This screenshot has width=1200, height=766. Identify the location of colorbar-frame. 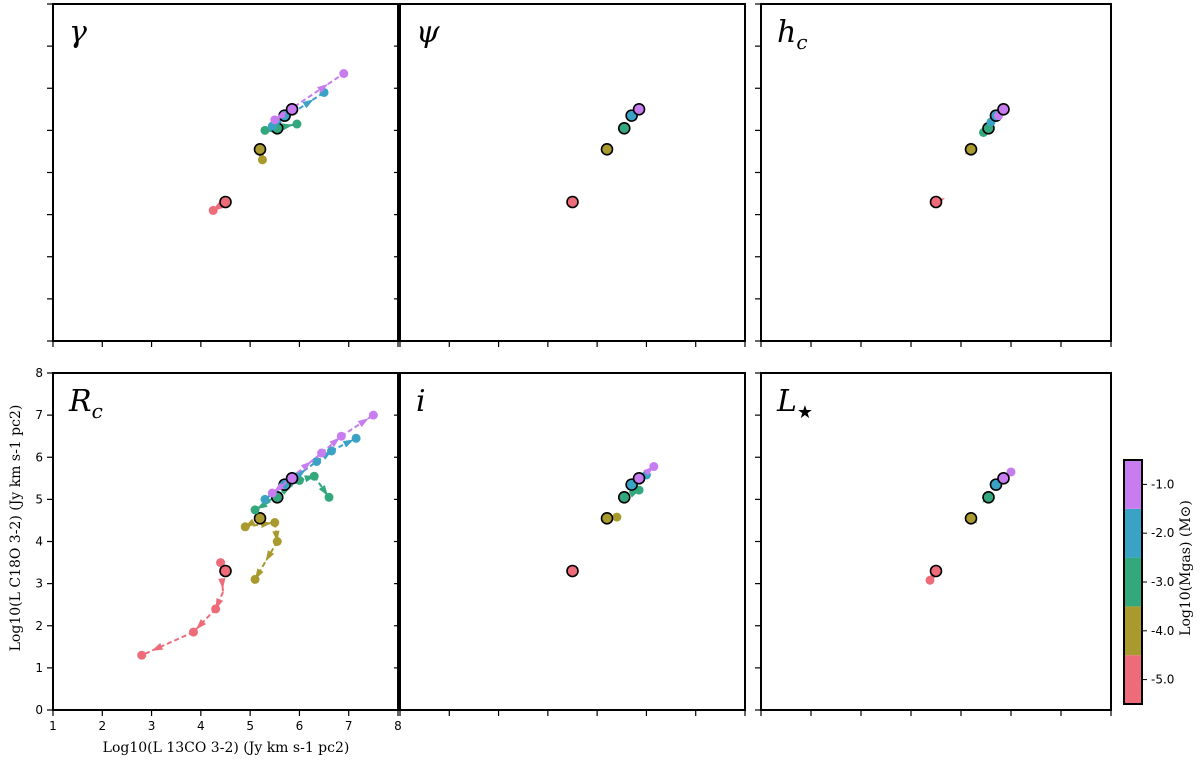
(1133, 582).